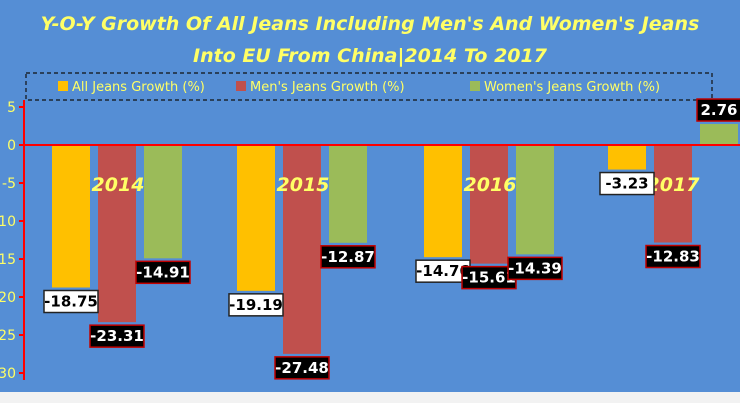 Image resolution: width=740 pixels, height=403 pixels. What do you see at coordinates (8, 336) in the screenshot?
I see `y-tick-label: -25` at bounding box center [8, 336].